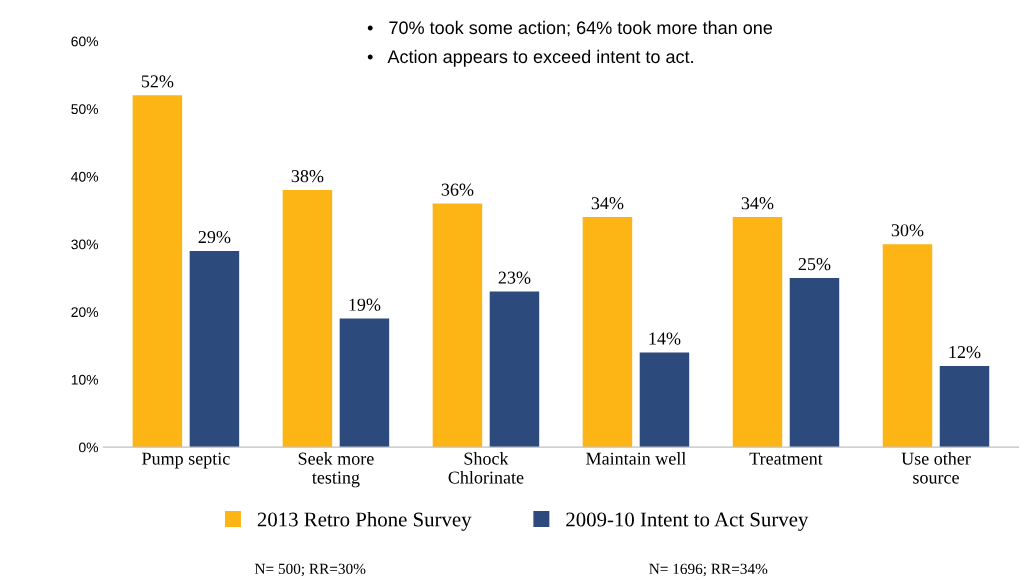  What do you see at coordinates (157, 81) in the screenshot?
I see `data-label: 52%` at bounding box center [157, 81].